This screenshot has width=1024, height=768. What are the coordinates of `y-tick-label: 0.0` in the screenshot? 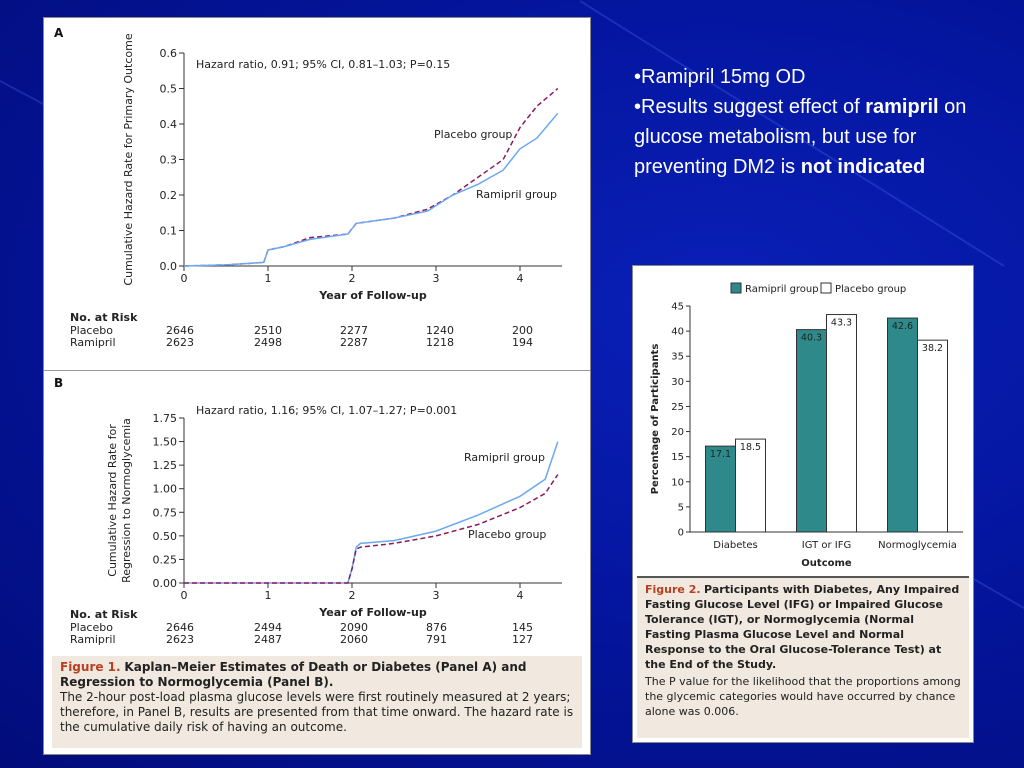 It's located at (169, 266).